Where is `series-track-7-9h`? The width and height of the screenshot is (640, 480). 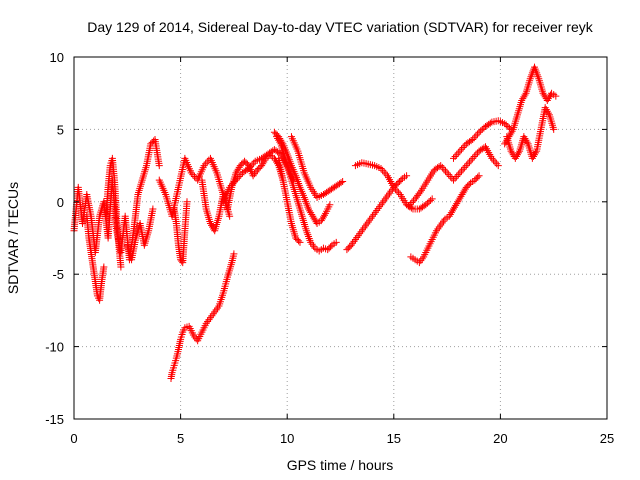
series-track-7-9h is located at coordinates (255, 182).